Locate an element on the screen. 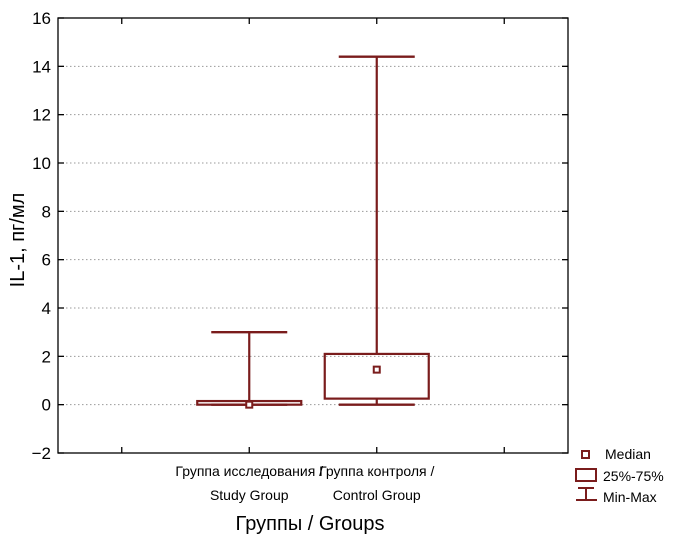 The height and width of the screenshot is (543, 673). y-tick-label: 2 is located at coordinates (46, 356).